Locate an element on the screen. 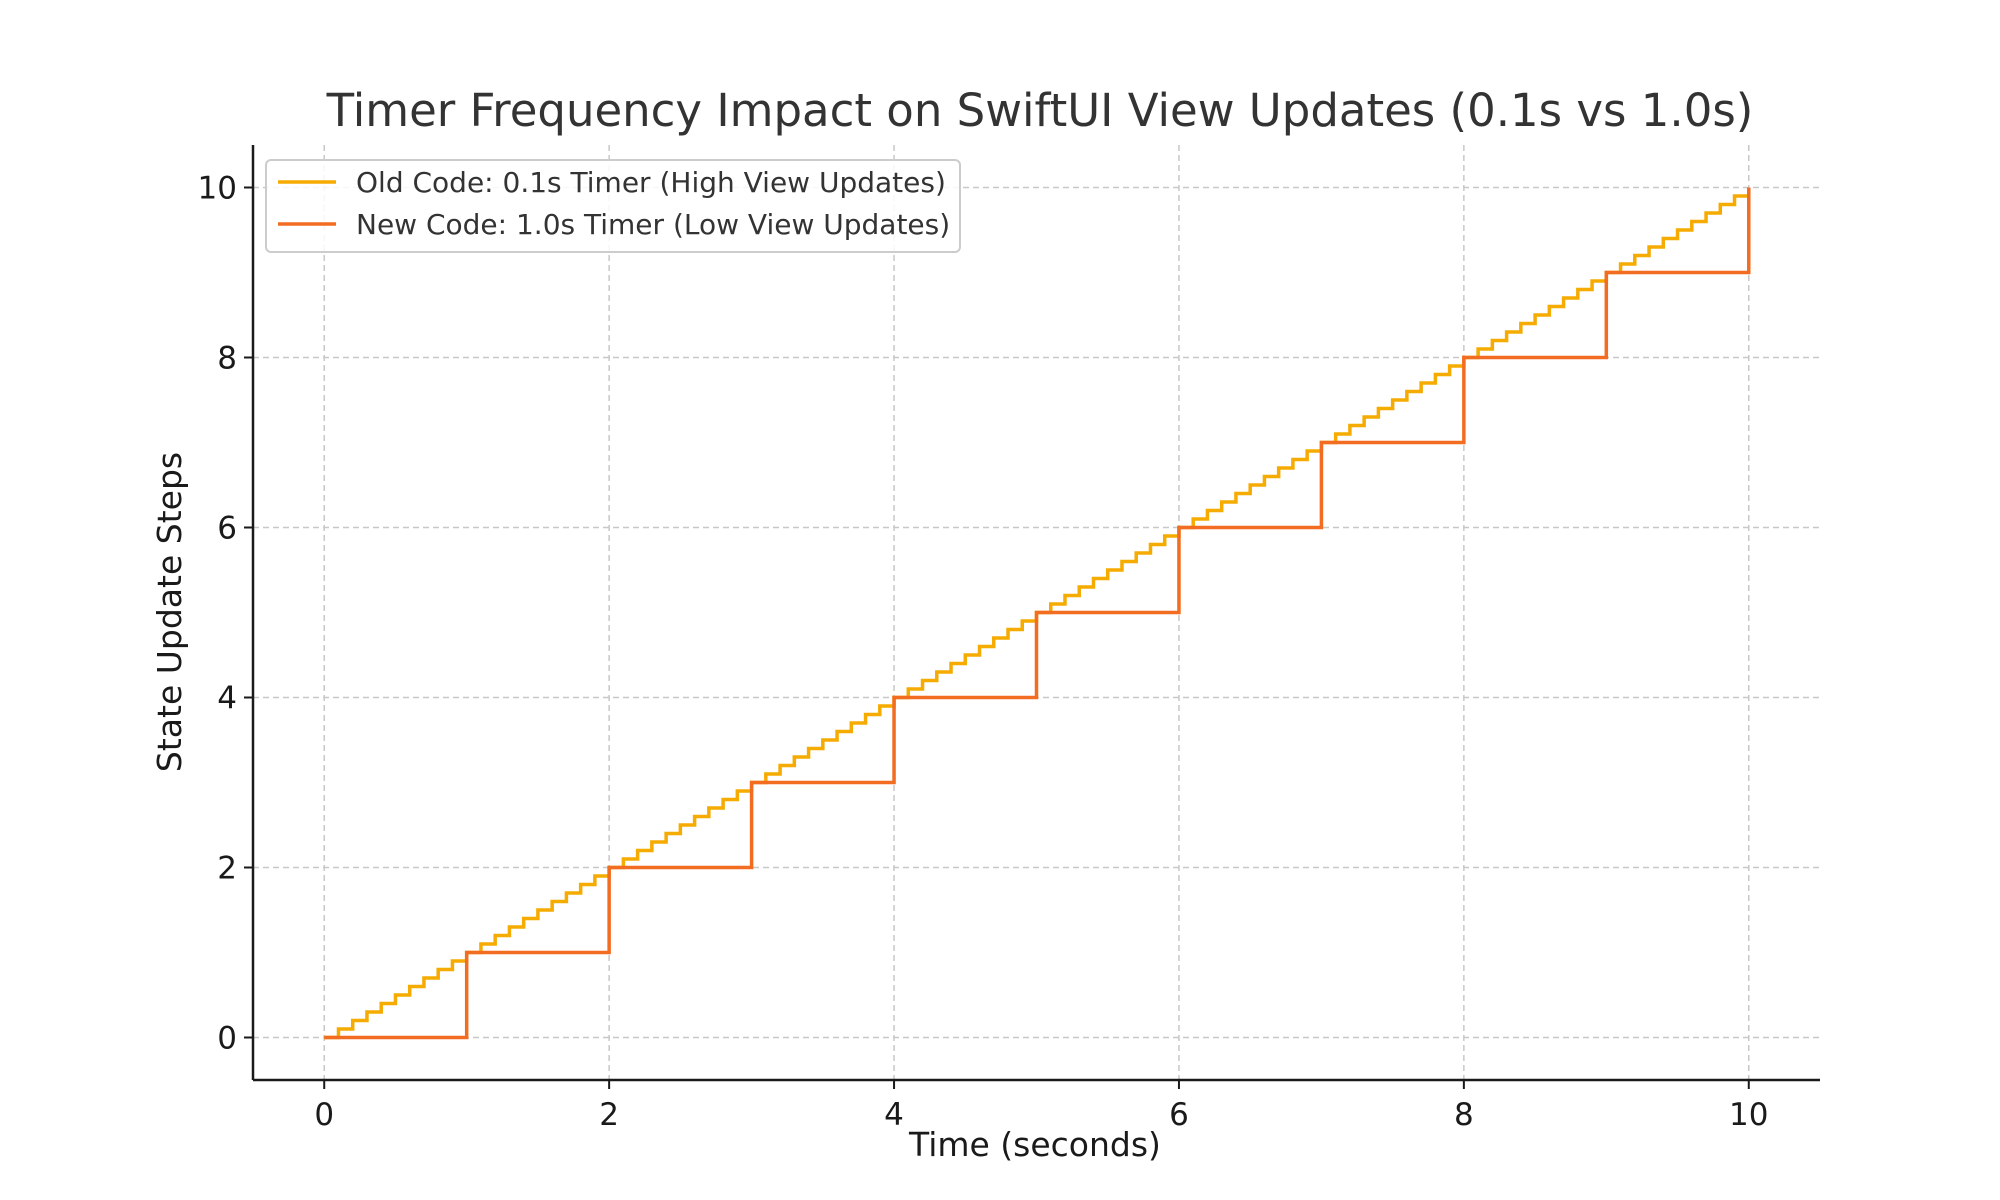  x-tick-label: 10 is located at coordinates (1748, 1115).